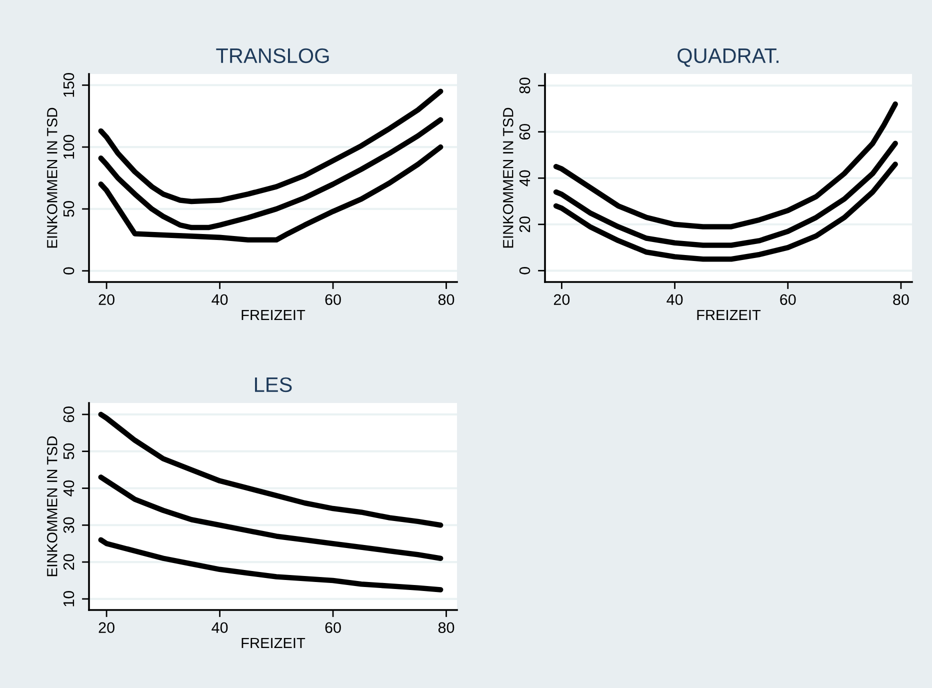 The height and width of the screenshot is (688, 932). What do you see at coordinates (68, 525) in the screenshot?
I see `y-tick-label: 30` at bounding box center [68, 525].